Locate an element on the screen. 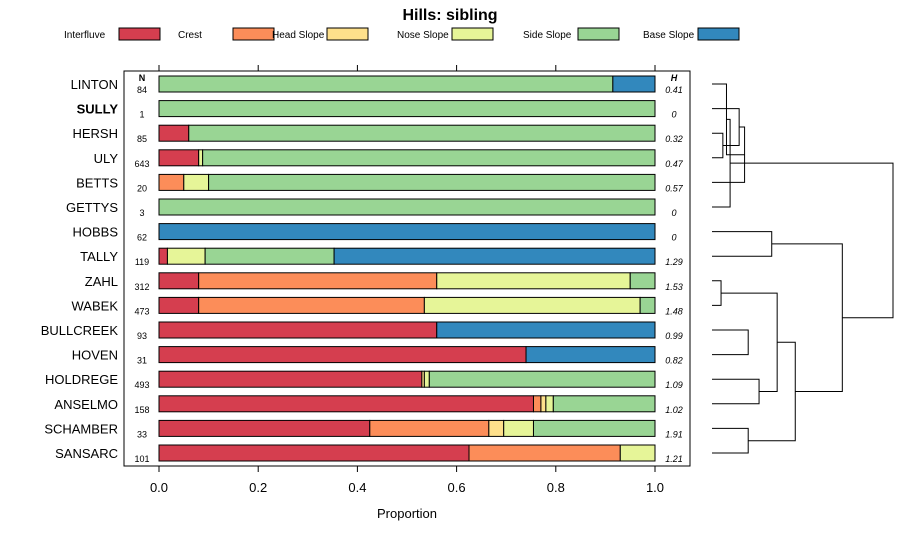 The height and width of the screenshot is (540, 900). row-h-value: 1.21 is located at coordinates (674, 459).